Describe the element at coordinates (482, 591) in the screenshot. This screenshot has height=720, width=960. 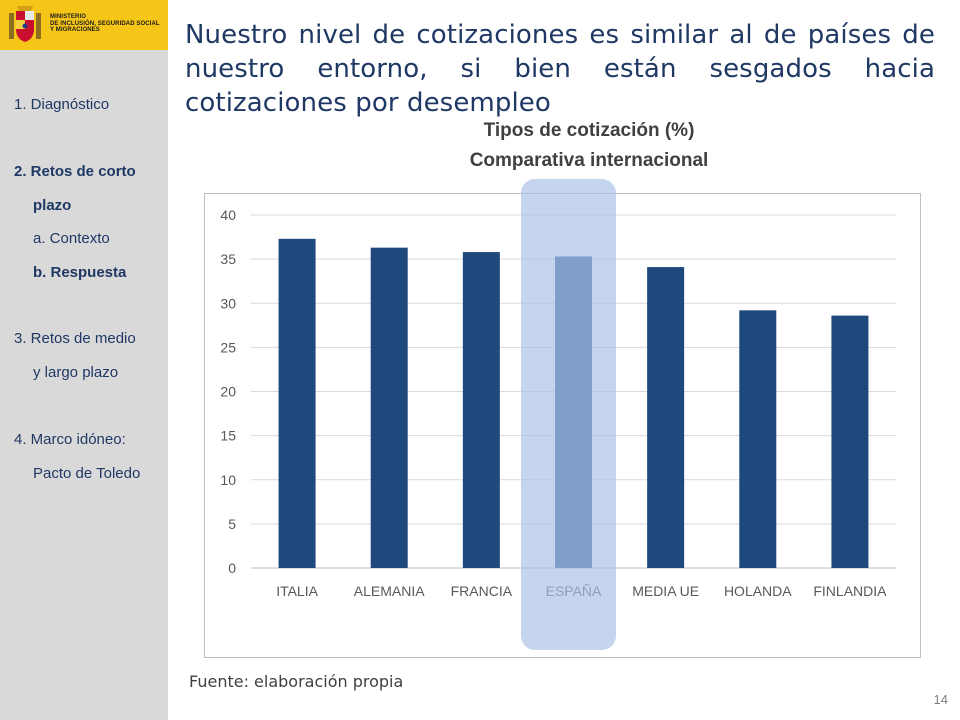
I see `x-tick-label: FRANCIA` at that location.